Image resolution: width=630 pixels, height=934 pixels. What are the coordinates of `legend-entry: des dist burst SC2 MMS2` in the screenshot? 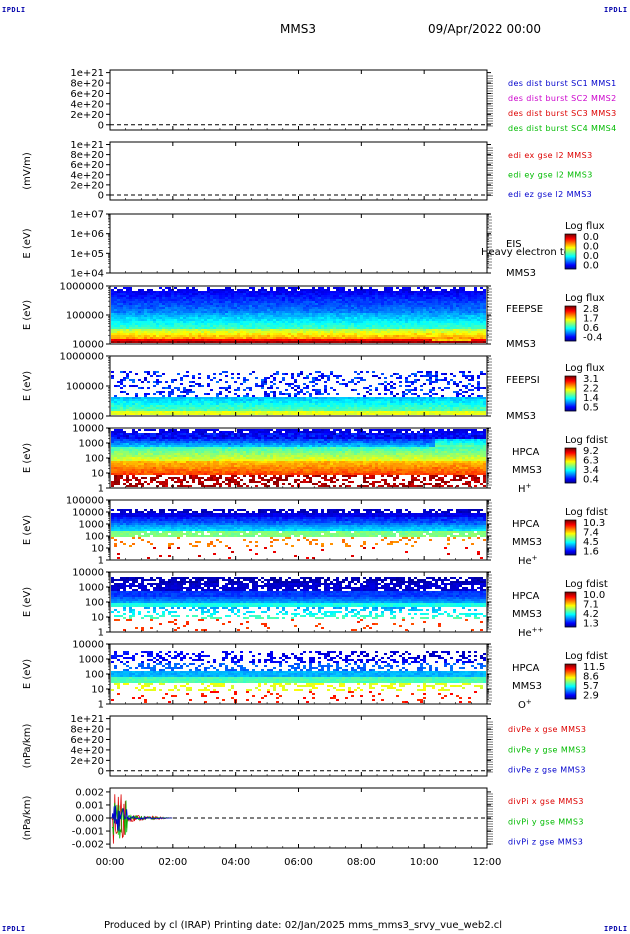 It's located at (562, 98).